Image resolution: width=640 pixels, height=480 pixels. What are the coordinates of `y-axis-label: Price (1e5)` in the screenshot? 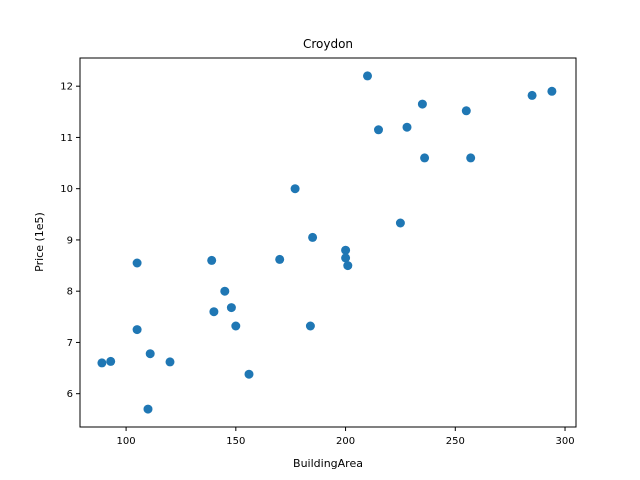 It's located at (39, 242).